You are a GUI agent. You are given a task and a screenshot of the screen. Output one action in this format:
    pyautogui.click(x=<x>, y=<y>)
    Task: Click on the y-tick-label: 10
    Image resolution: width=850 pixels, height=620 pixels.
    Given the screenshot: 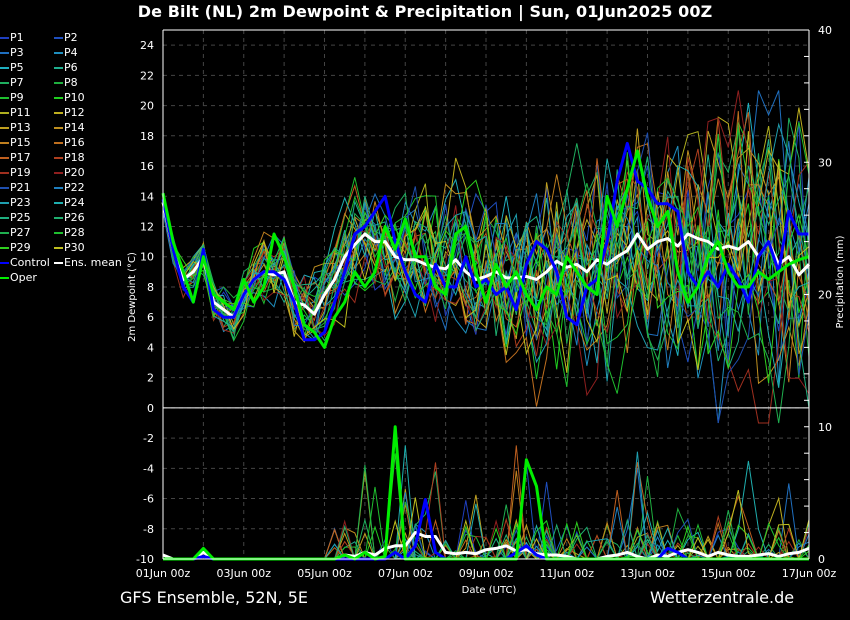 What is the action you would take?
    pyautogui.click(x=147, y=257)
    